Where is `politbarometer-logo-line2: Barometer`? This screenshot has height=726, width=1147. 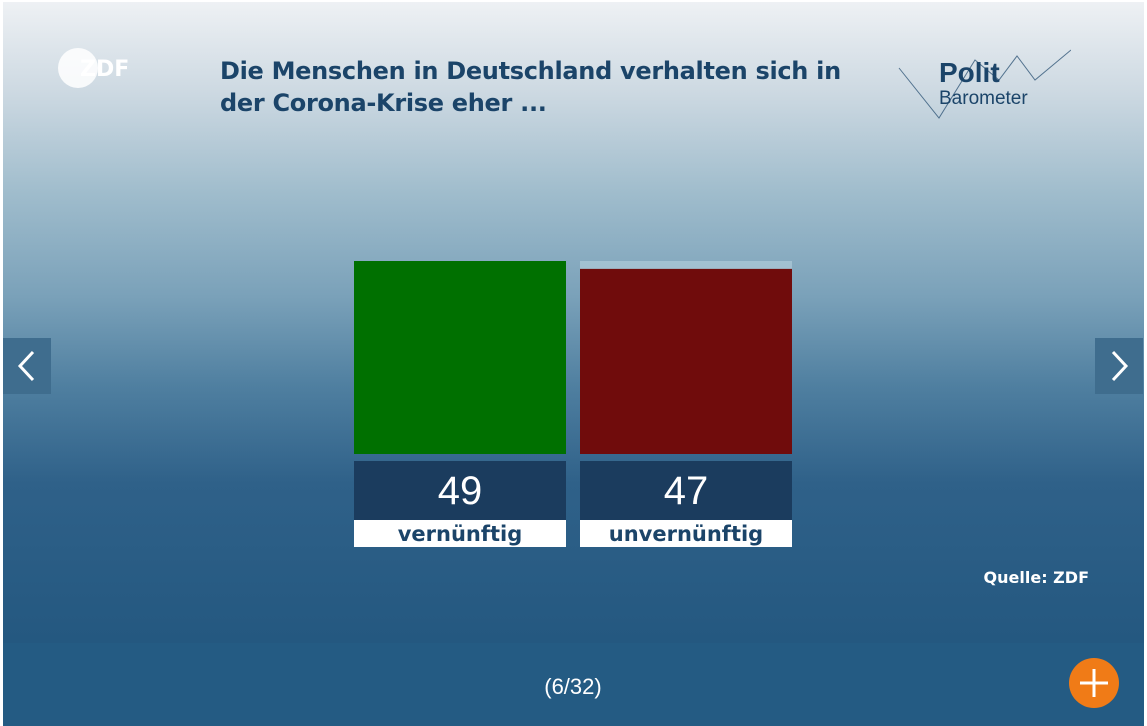 politbarometer-logo-line2: Barometer is located at coordinates (983, 98).